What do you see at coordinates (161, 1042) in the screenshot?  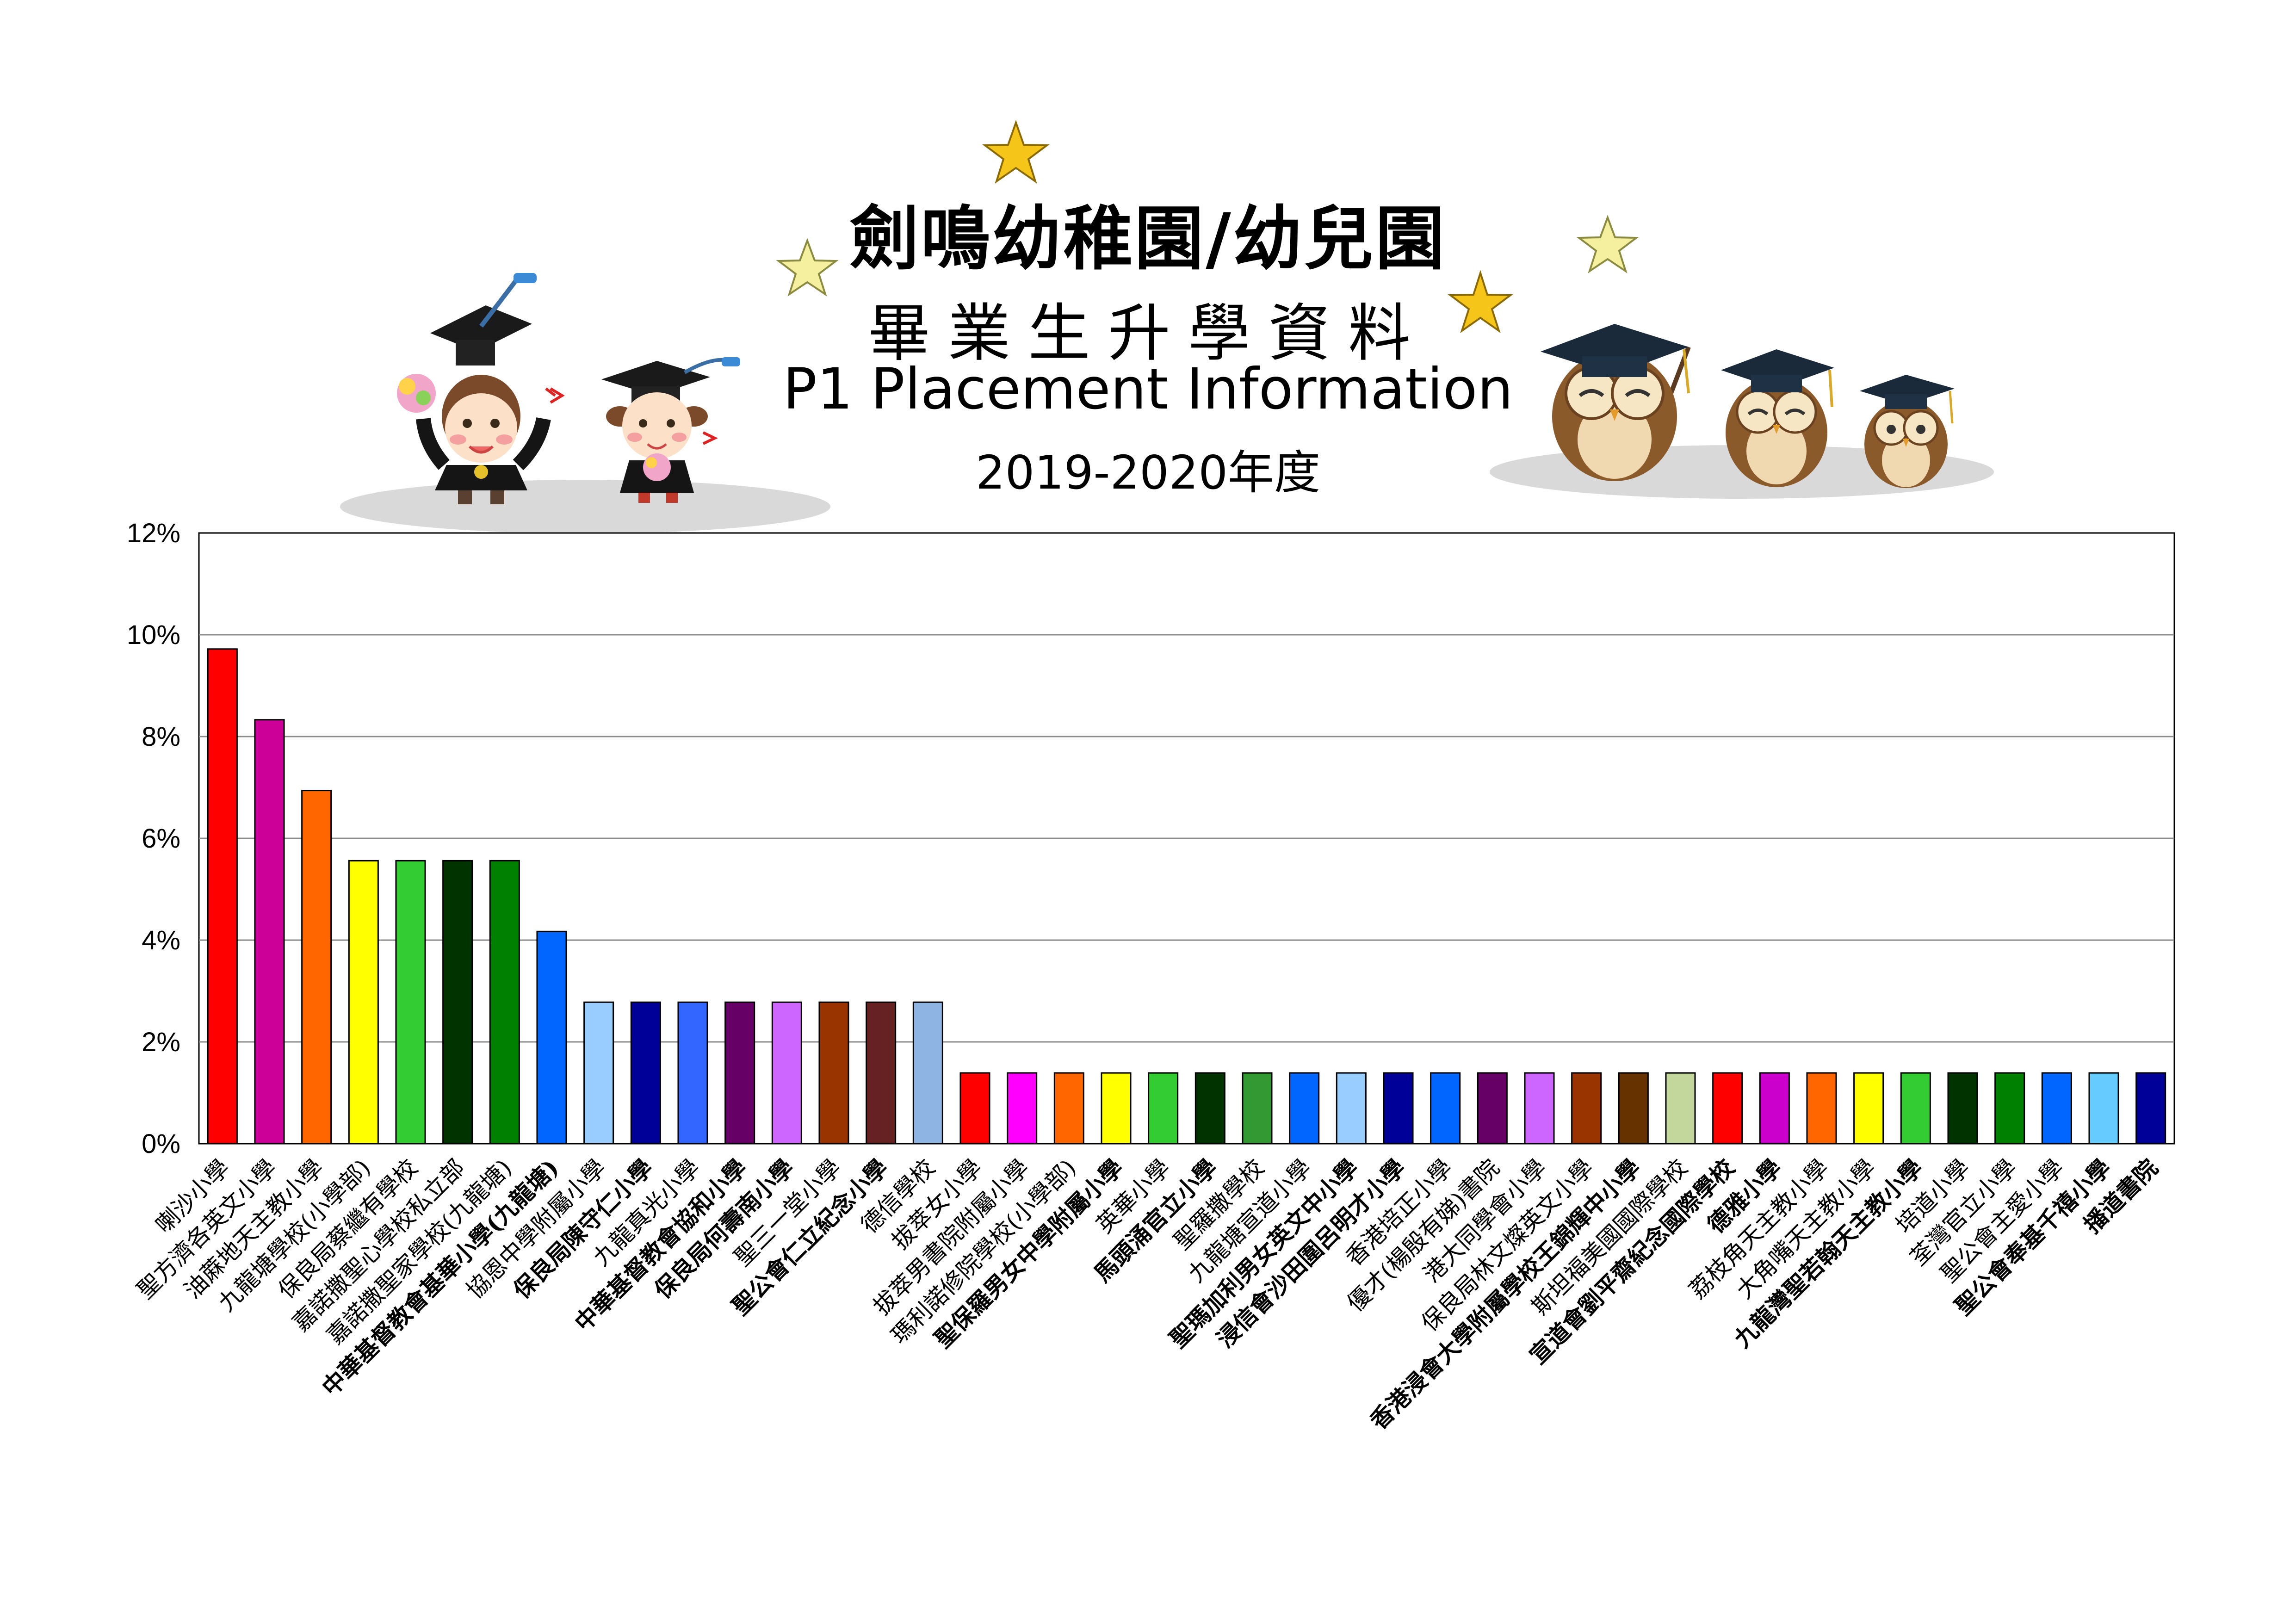 I see `y-tick-label: 2%` at bounding box center [161, 1042].